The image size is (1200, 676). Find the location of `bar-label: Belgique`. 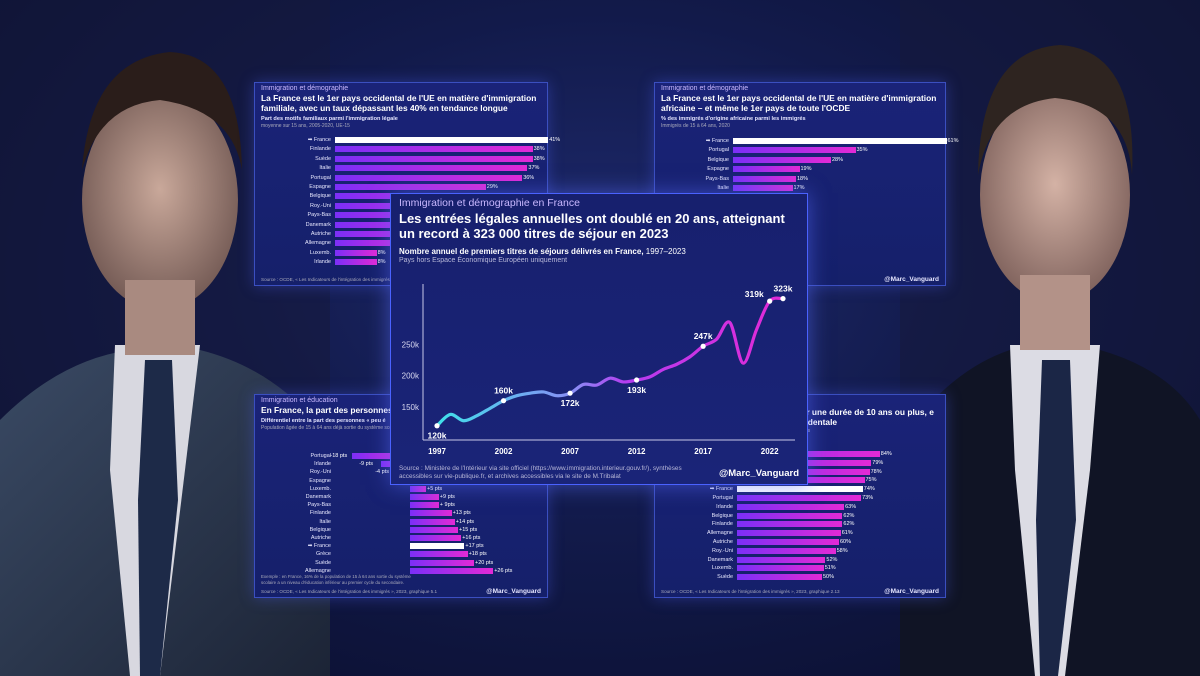

bar-label: Belgique is located at coordinates (293, 196).